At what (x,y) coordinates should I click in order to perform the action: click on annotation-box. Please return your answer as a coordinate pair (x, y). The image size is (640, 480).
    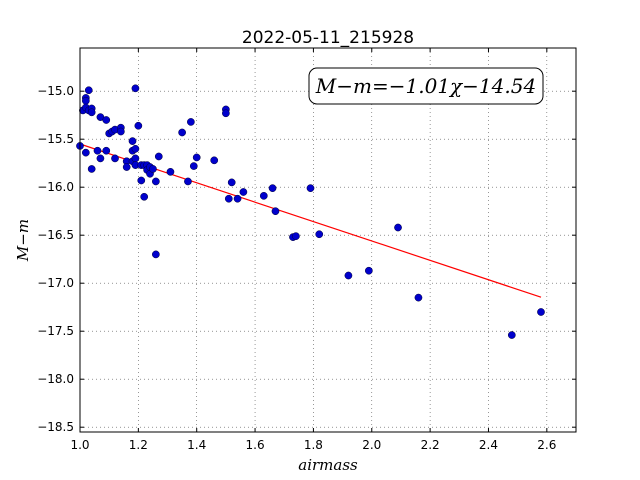
    Looking at the image, I should click on (426, 86).